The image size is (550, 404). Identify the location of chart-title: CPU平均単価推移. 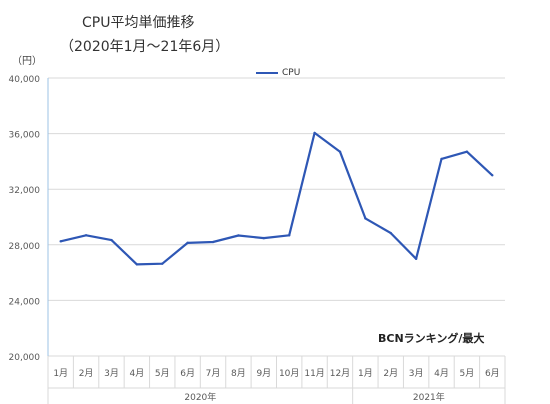
(138, 23).